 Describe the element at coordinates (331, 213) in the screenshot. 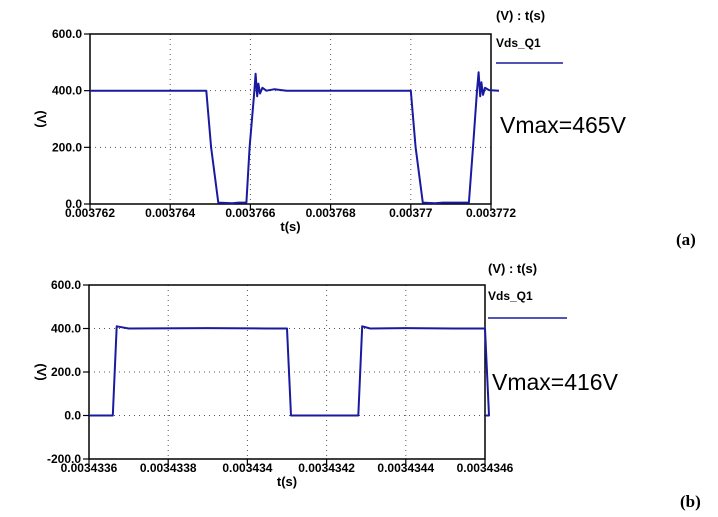

I see `x-tick-label: 0.003768` at that location.